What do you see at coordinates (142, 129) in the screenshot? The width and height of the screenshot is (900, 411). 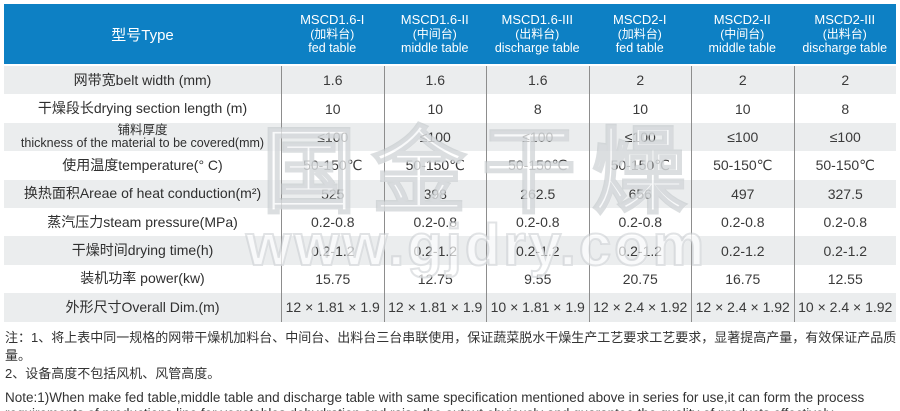 I see `row-label-text: 铺料厚度` at bounding box center [142, 129].